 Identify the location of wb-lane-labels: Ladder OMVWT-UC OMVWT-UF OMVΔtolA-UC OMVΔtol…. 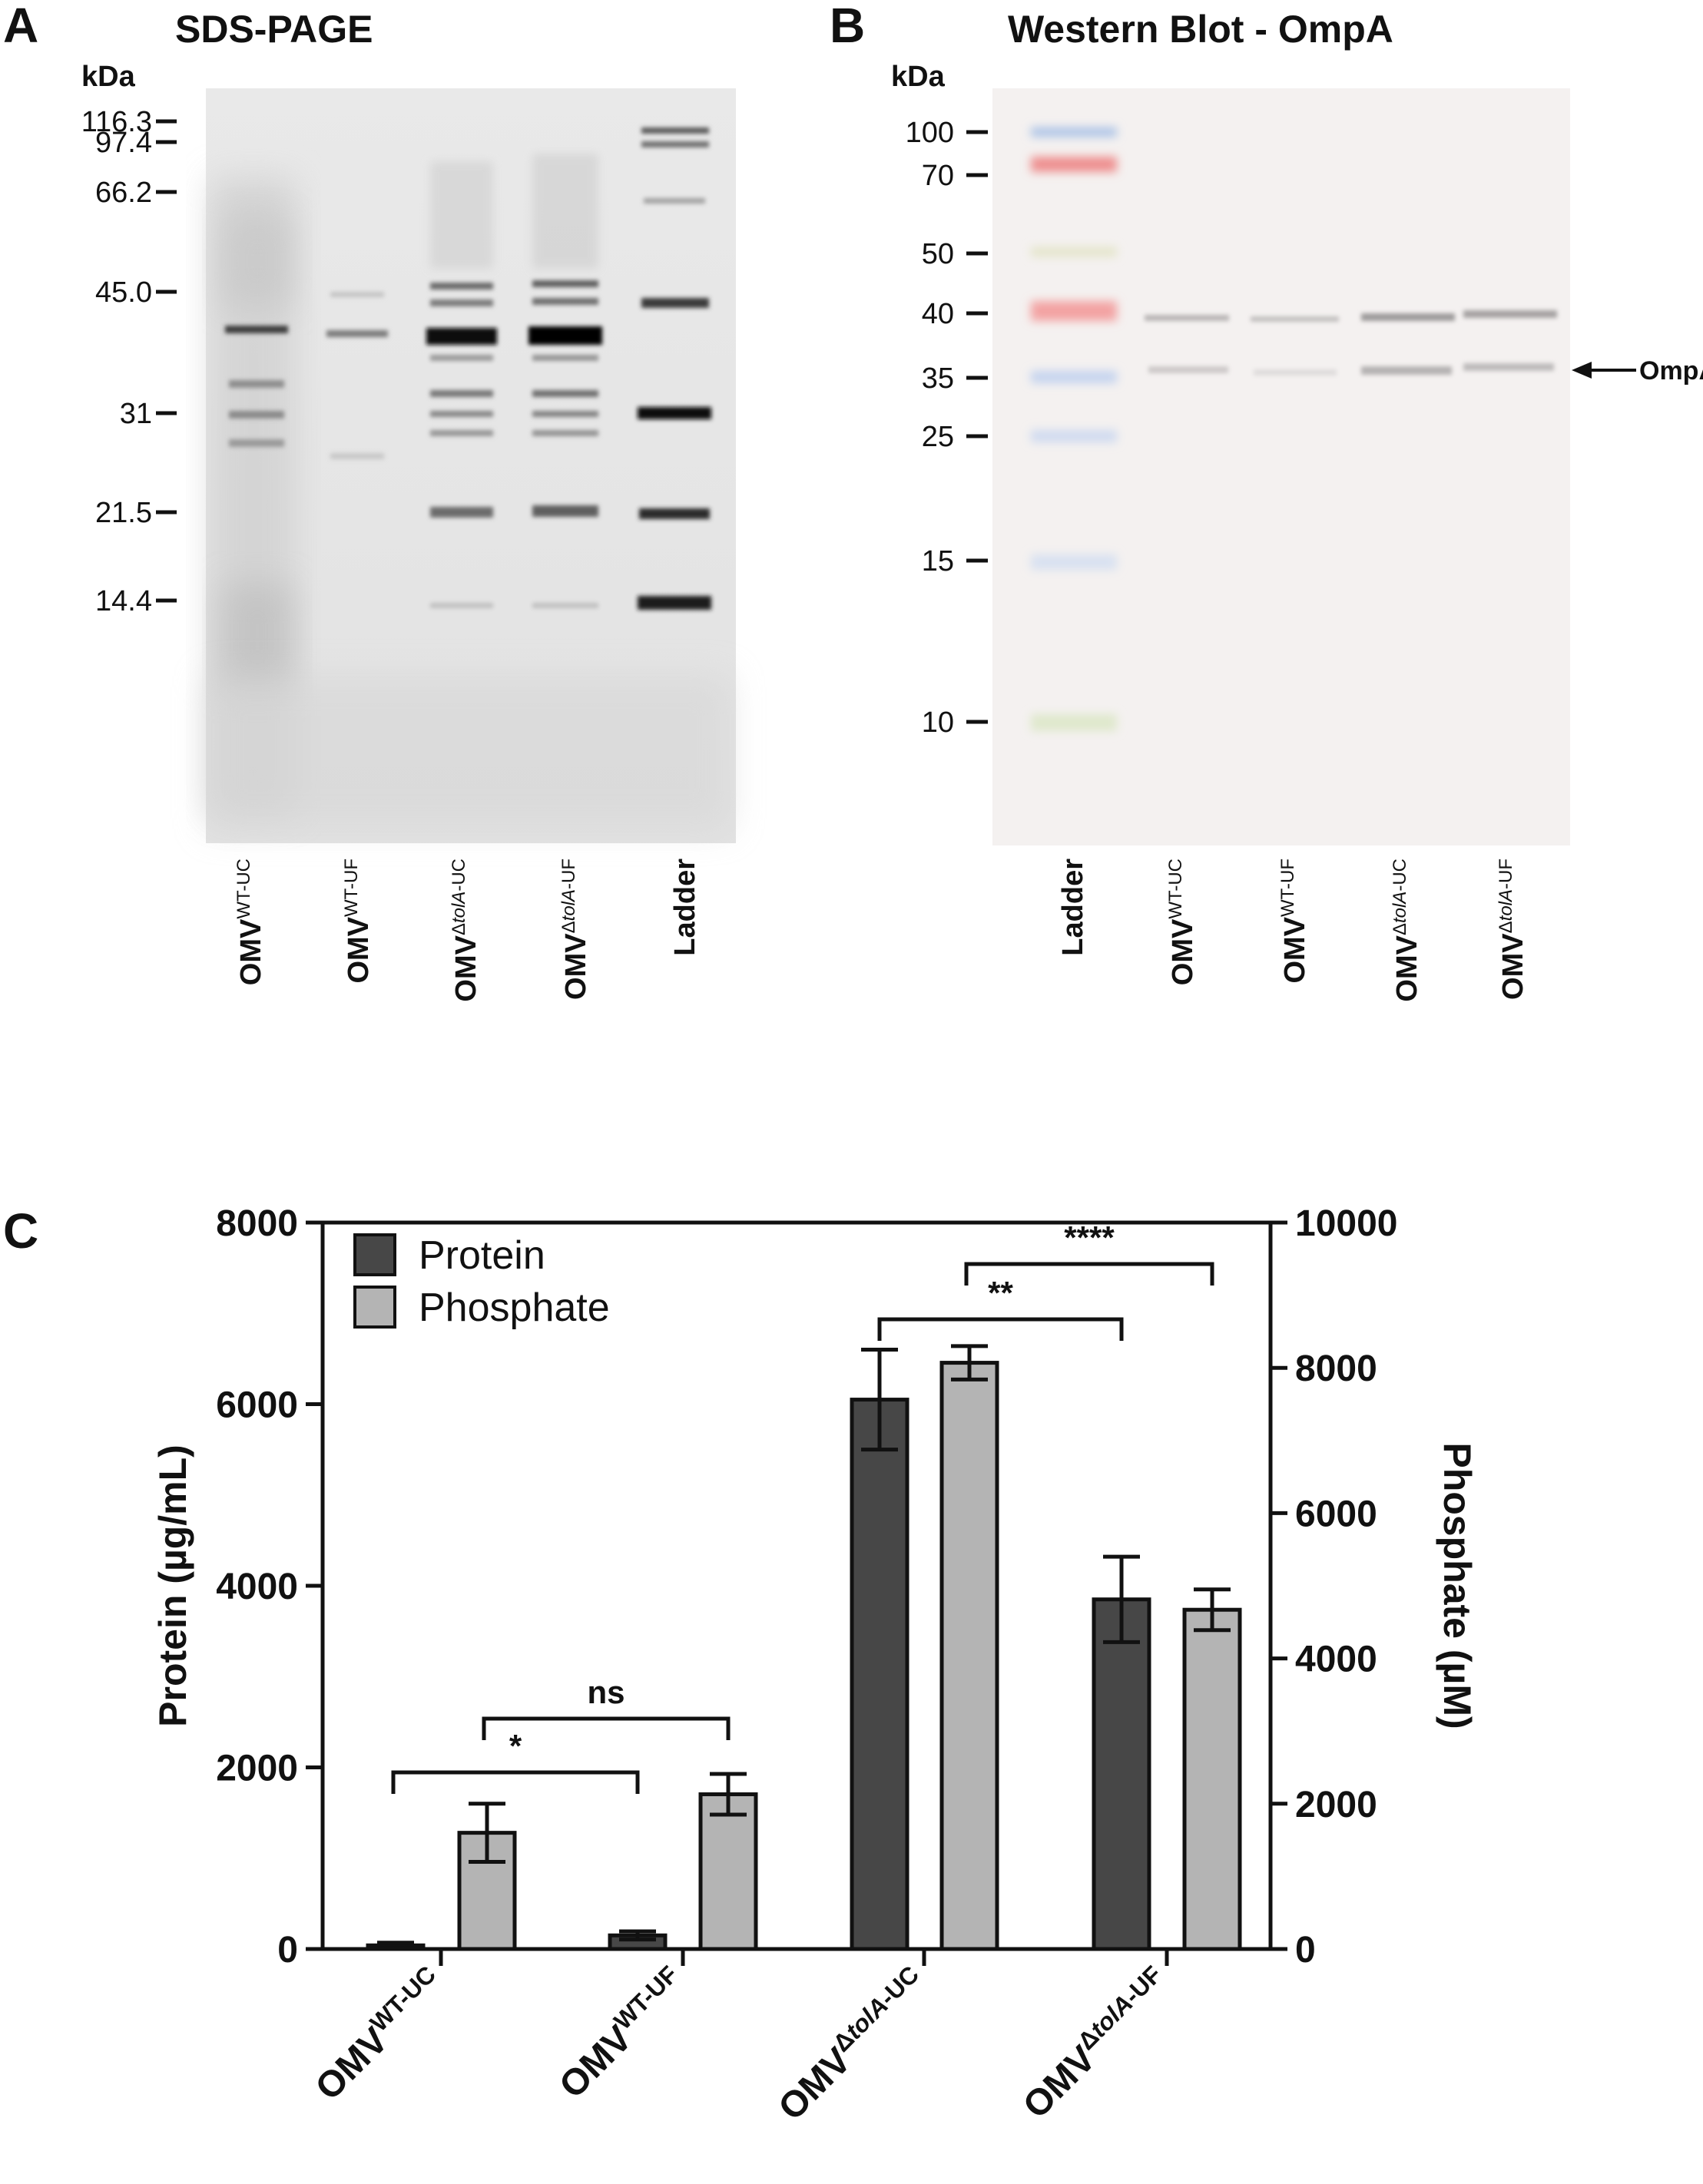
(1293, 930).